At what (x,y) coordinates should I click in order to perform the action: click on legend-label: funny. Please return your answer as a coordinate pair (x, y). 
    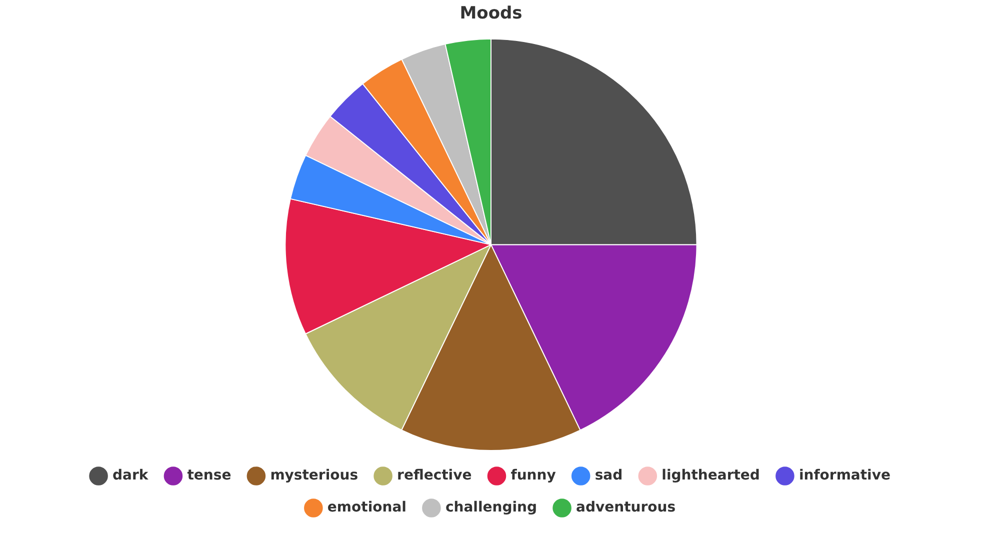
    Looking at the image, I should click on (533, 476).